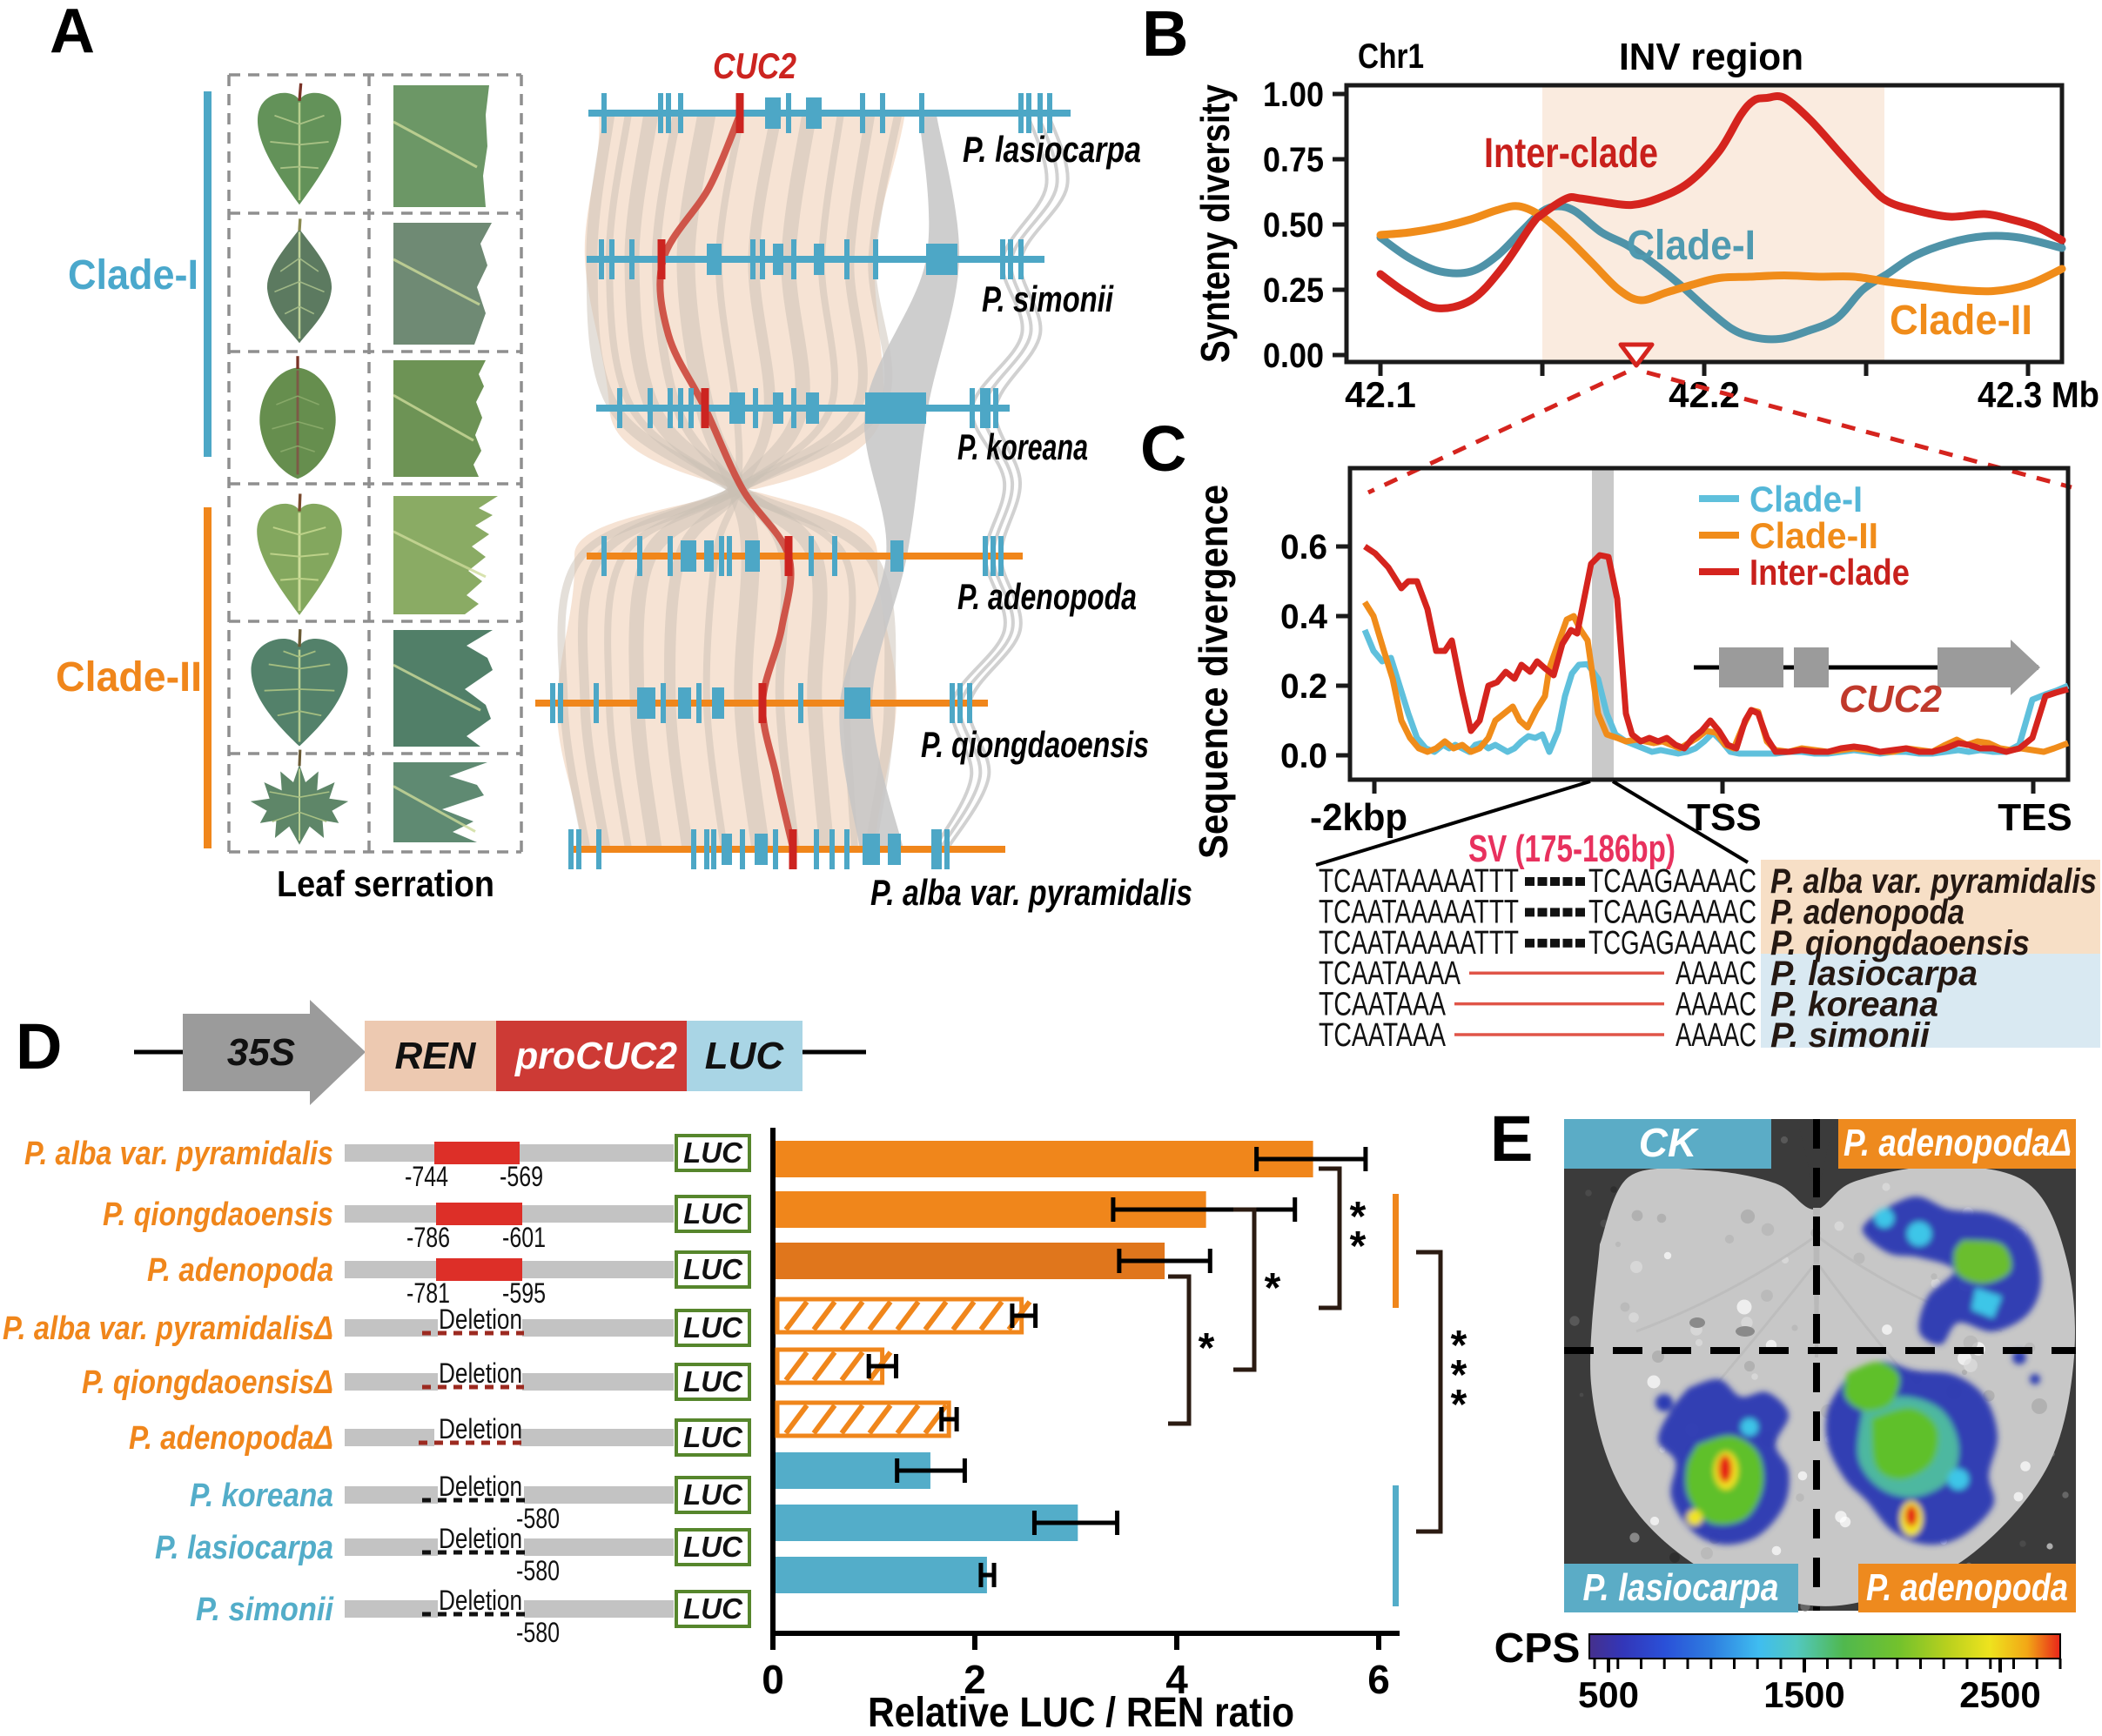 The width and height of the screenshot is (2102, 1736). Describe the element at coordinates (1803, 1694) in the screenshot. I see `svg-text: 1500` at that location.